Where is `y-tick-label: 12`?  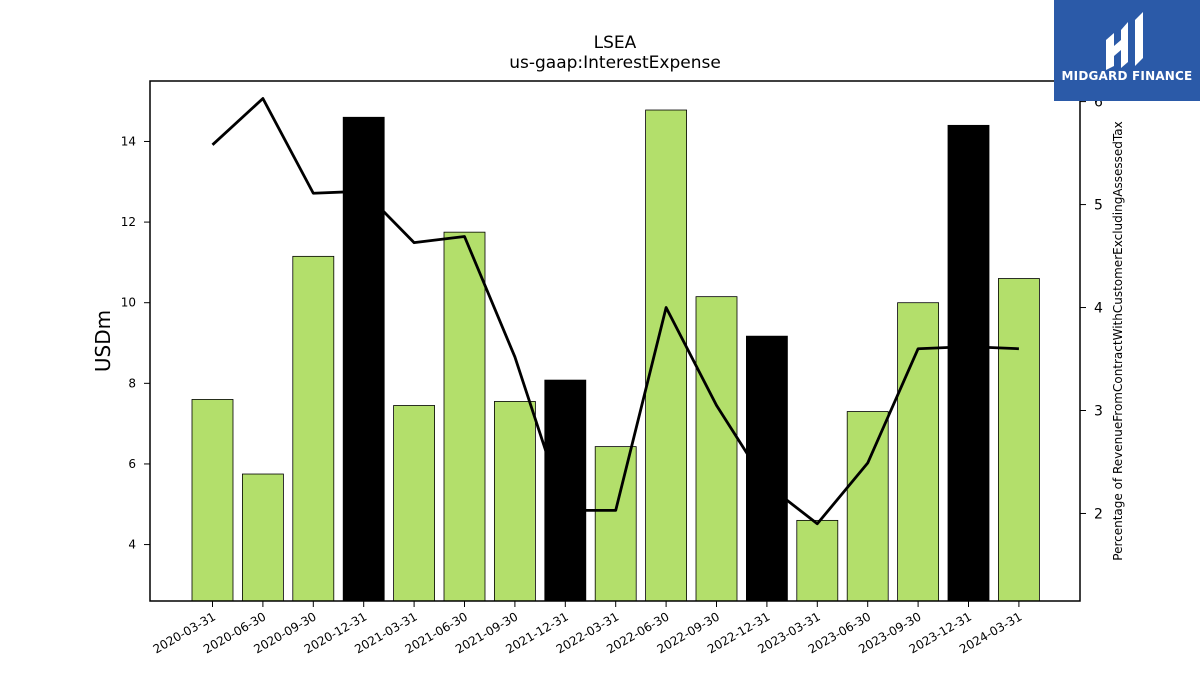 y-tick-label: 12 is located at coordinates (128, 222).